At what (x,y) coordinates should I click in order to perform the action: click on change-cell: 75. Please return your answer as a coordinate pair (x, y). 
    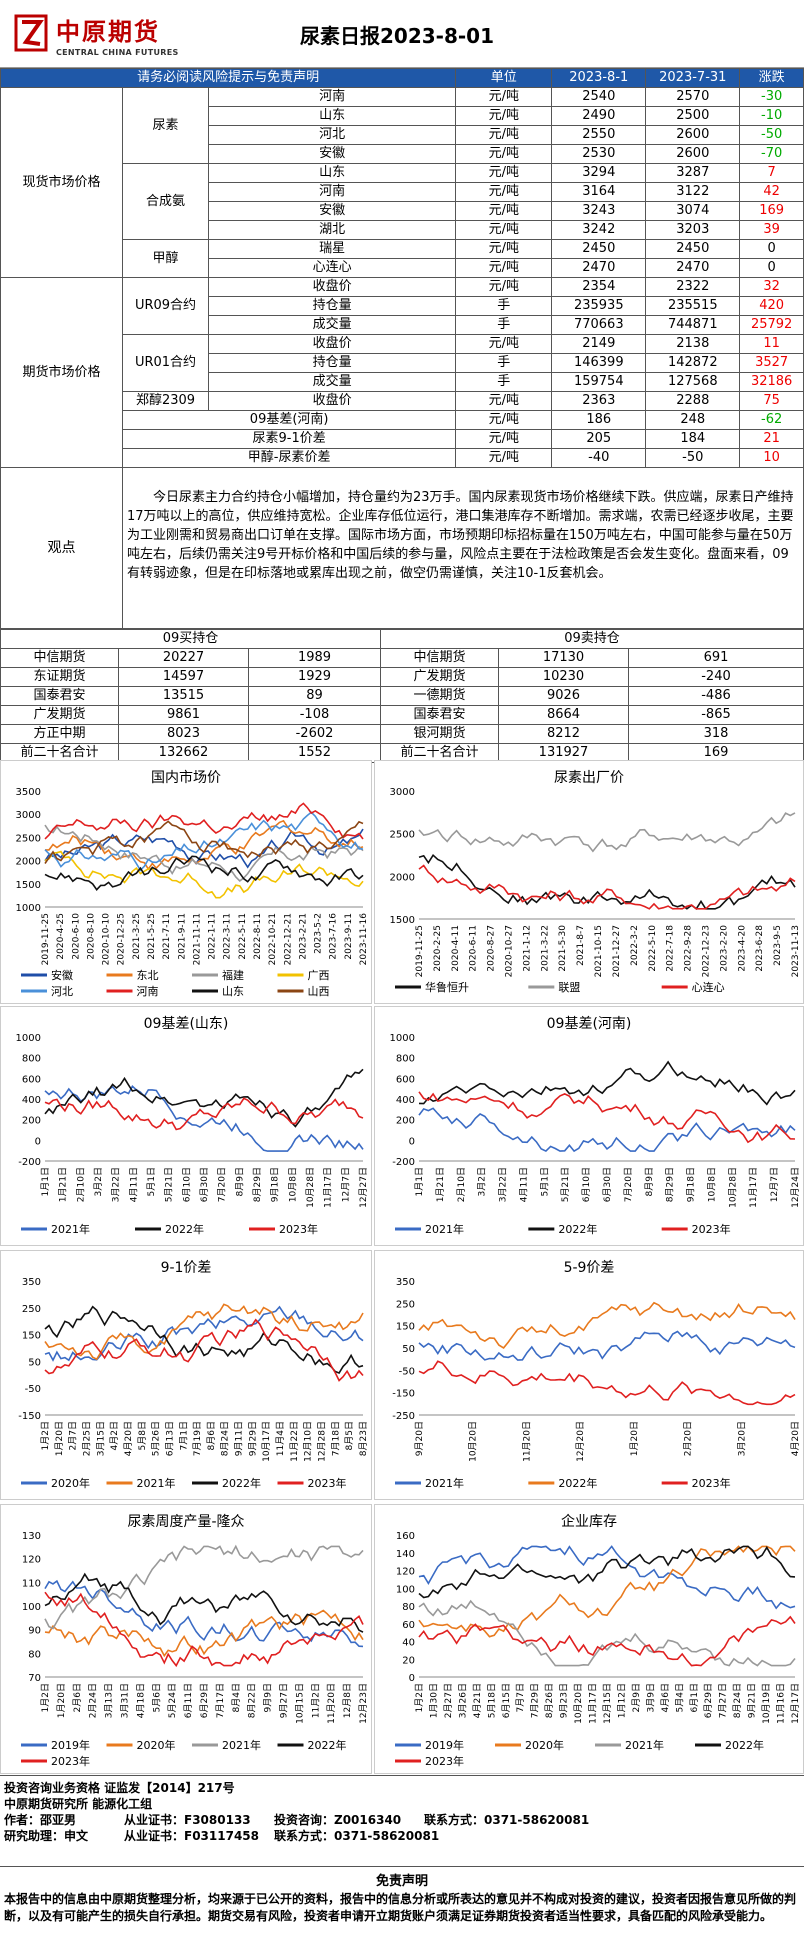
    Looking at the image, I should click on (771, 401).